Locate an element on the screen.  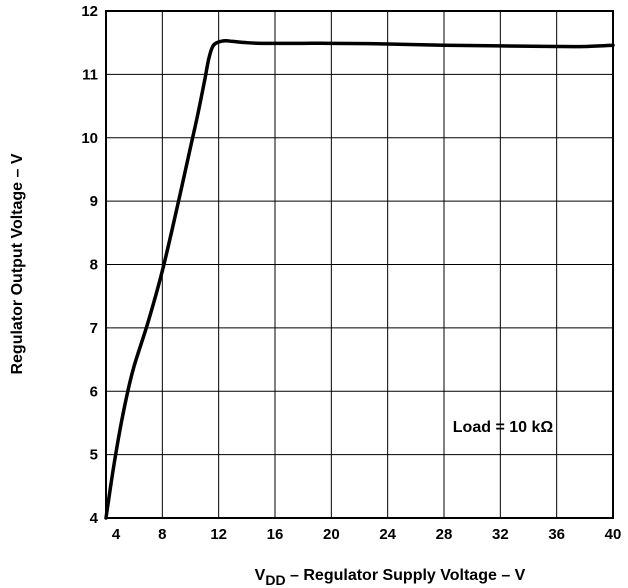
x-tick-label-40: 40 is located at coordinates (613, 534).